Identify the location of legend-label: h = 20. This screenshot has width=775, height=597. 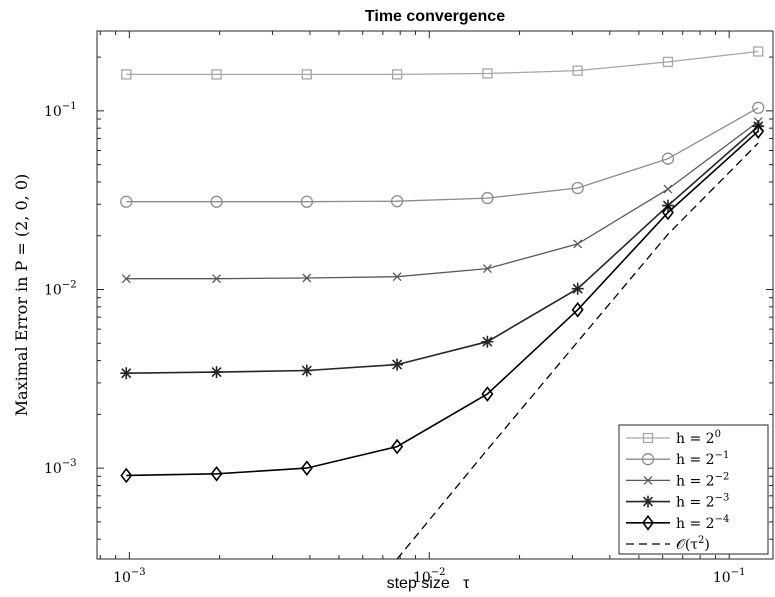
(698, 438).